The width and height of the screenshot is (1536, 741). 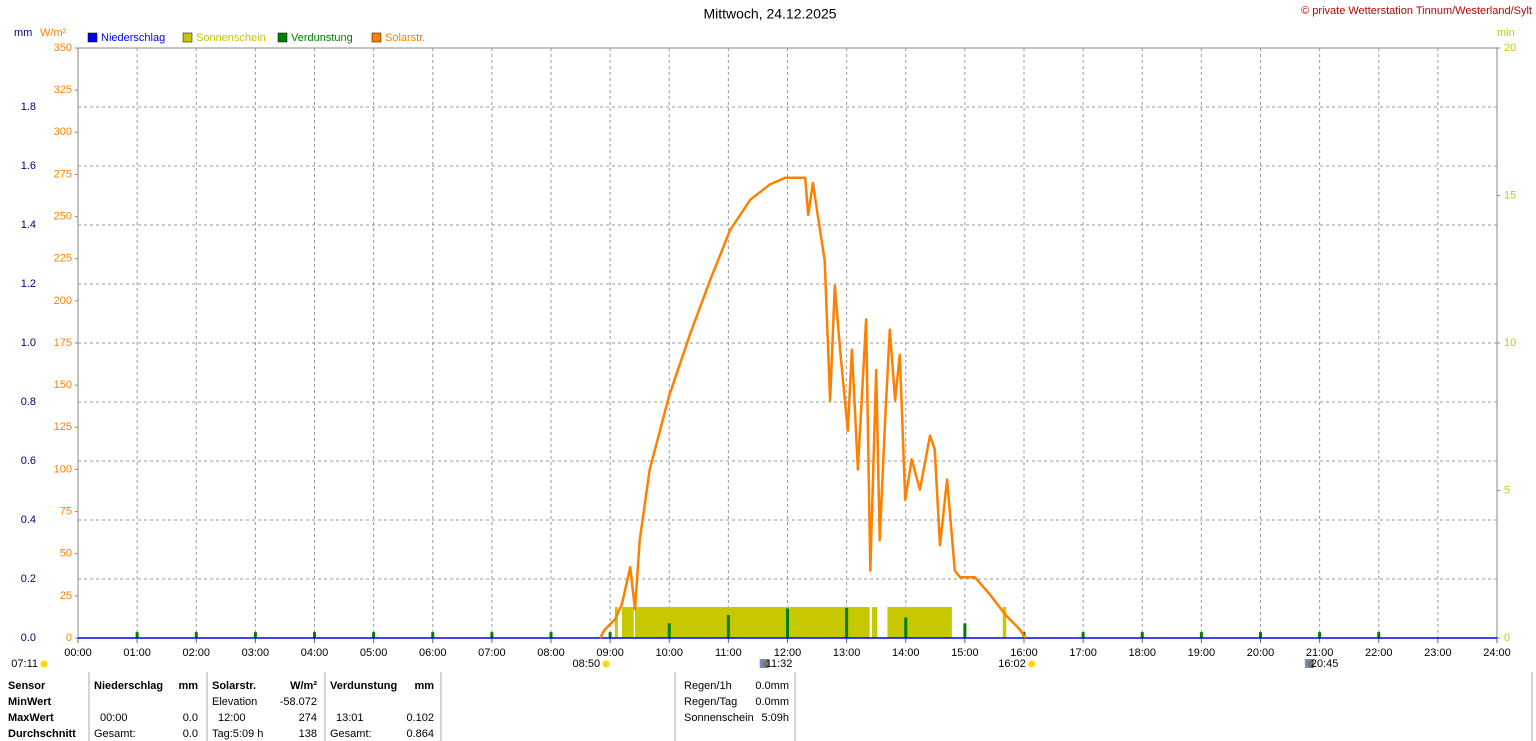 I want to click on x-tick-label: 07:00, so click(x=492, y=653).